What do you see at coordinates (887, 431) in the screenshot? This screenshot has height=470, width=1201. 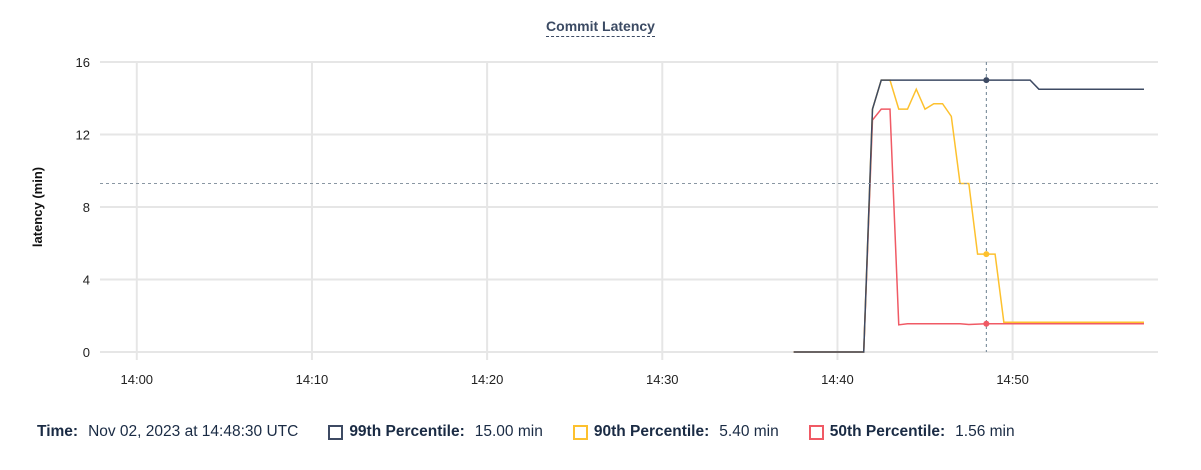 I see `legend-label-50th: 50th Percentile:` at bounding box center [887, 431].